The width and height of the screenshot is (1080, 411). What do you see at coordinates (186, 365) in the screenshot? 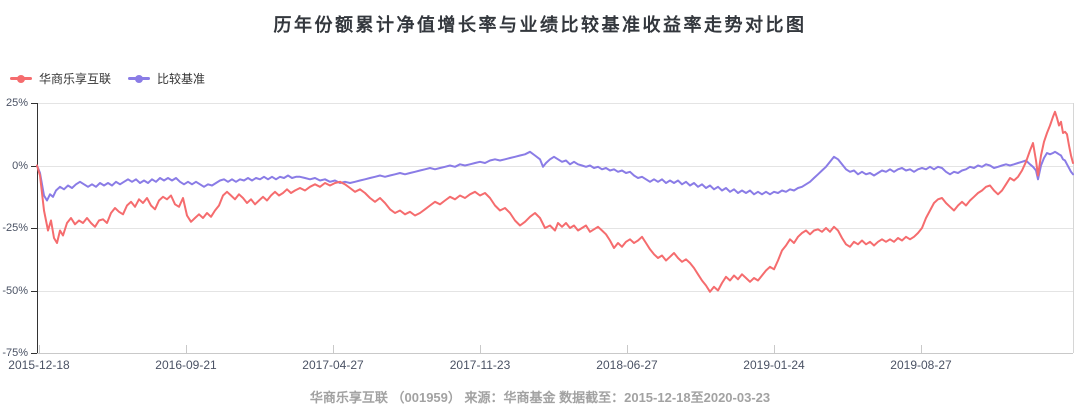
I see `x-tick-label: 2016-09-21` at bounding box center [186, 365].